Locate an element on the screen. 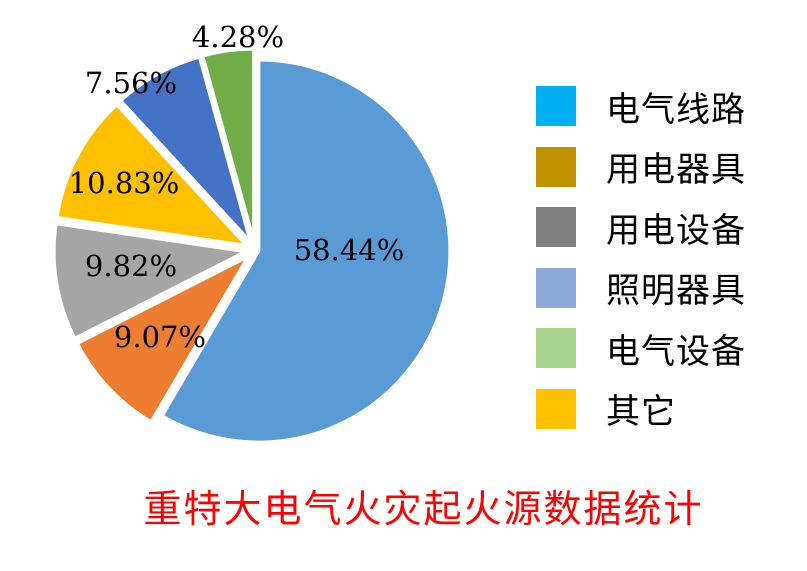 The width and height of the screenshot is (807, 571). legend-label: 用电器具 is located at coordinates (676, 170).